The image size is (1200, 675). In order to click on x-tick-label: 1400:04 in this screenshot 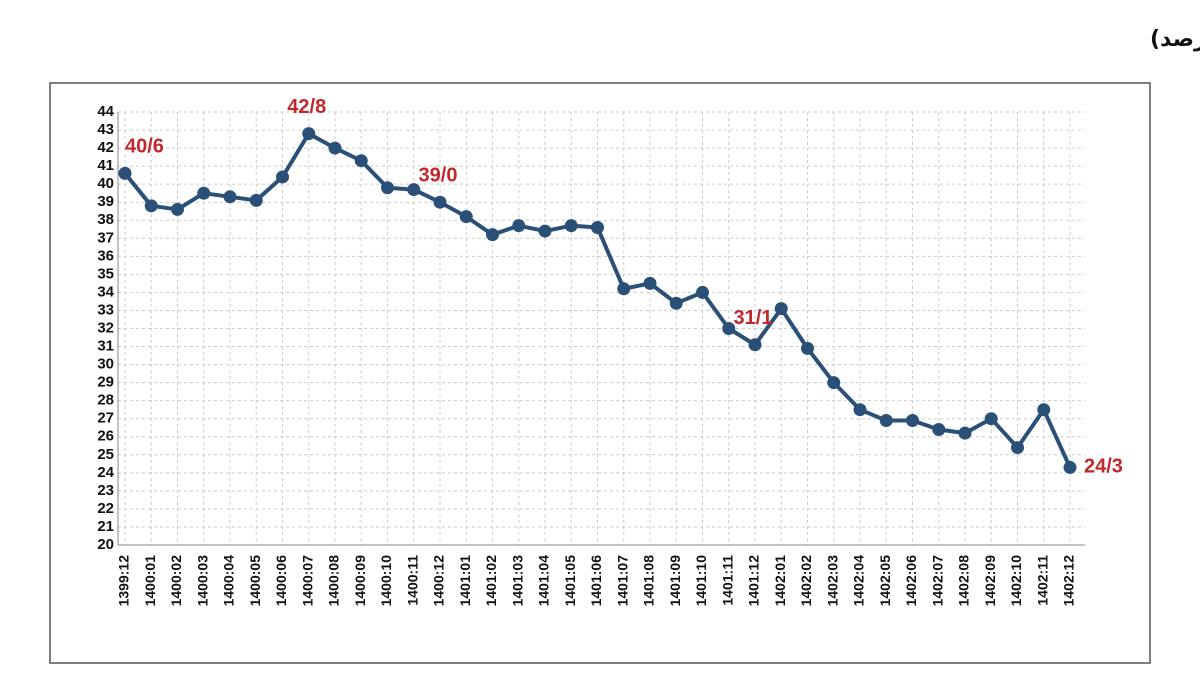, I will do `click(229, 581)`.